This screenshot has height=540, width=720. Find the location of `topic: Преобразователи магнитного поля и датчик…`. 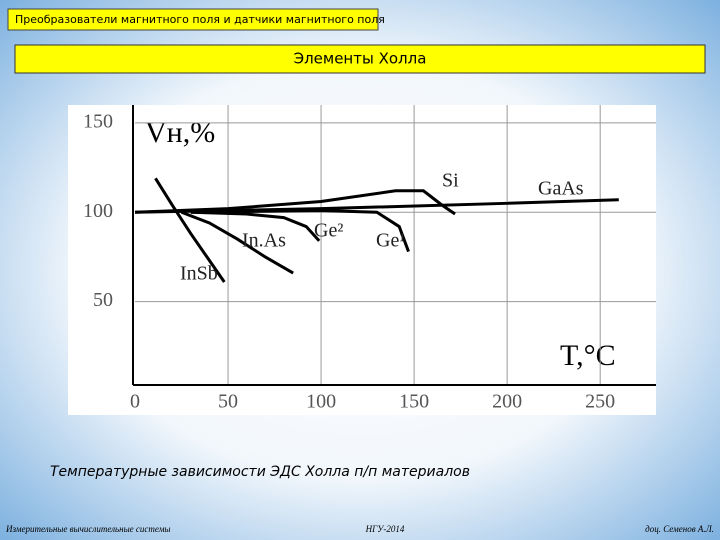

topic: Преобразователи магнитного поля и датчик… is located at coordinates (200, 19).